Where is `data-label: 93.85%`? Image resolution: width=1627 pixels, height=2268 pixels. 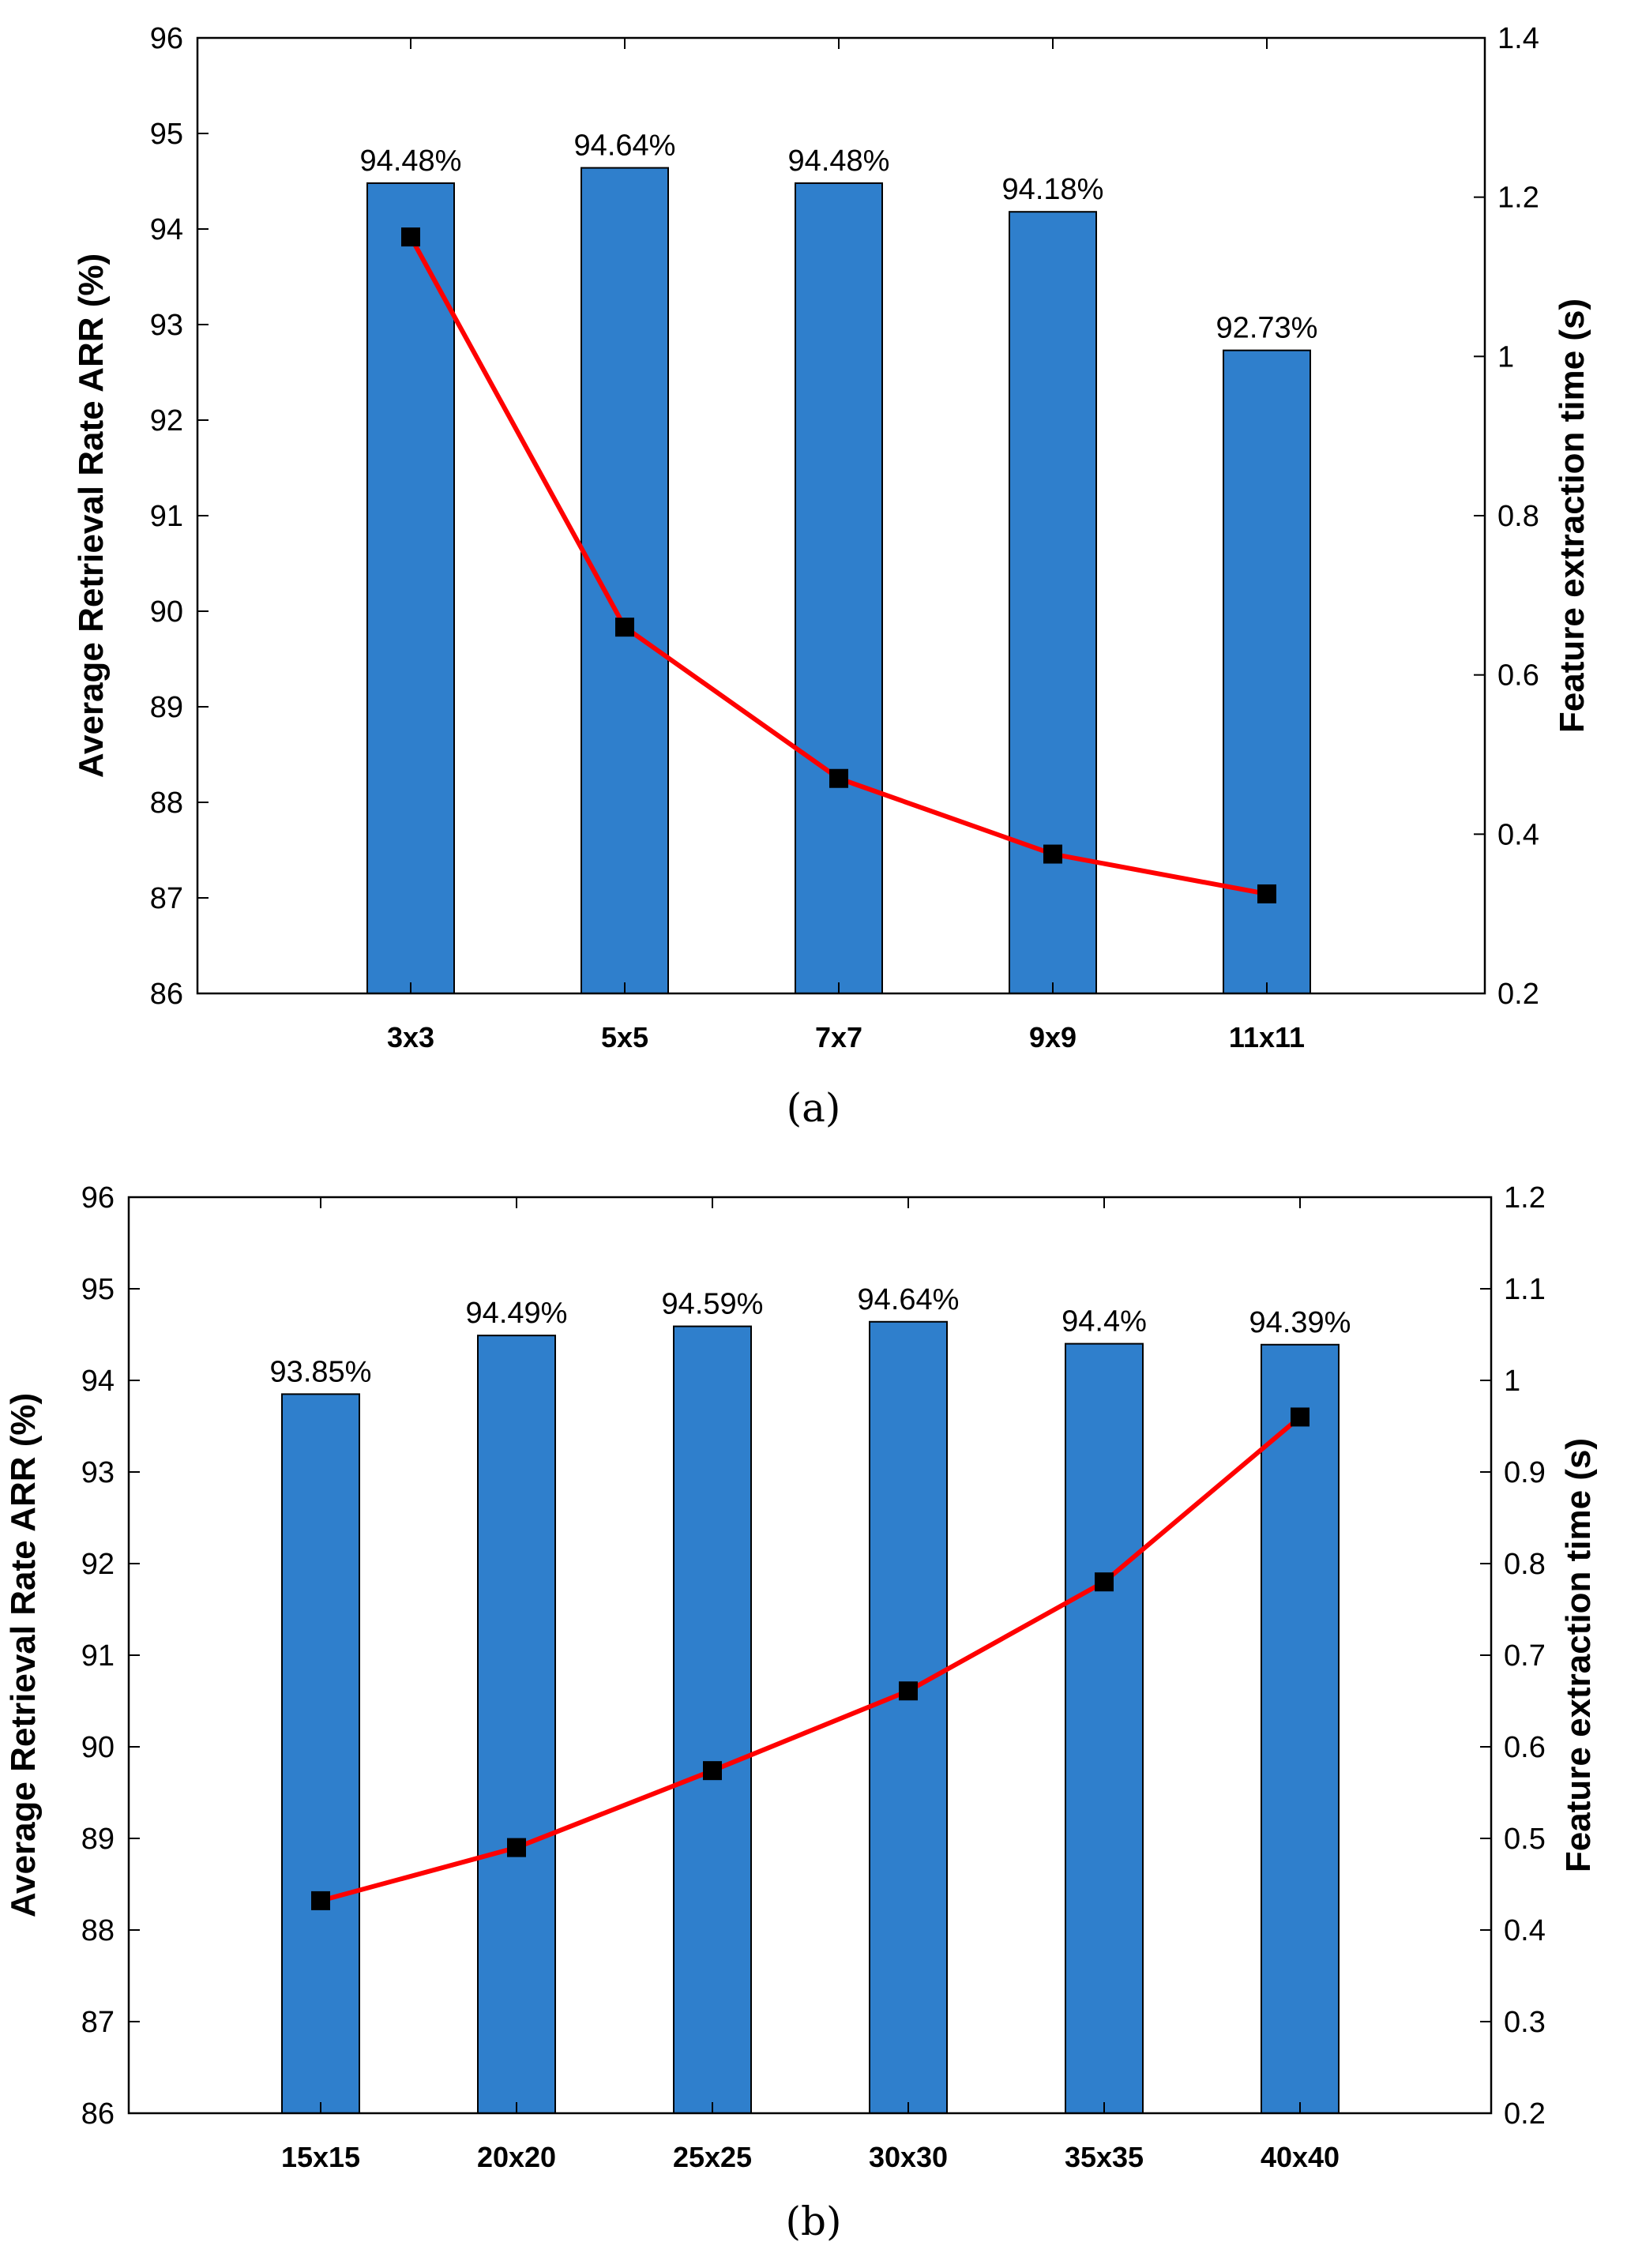
data-label: 93.85% is located at coordinates (321, 1371).